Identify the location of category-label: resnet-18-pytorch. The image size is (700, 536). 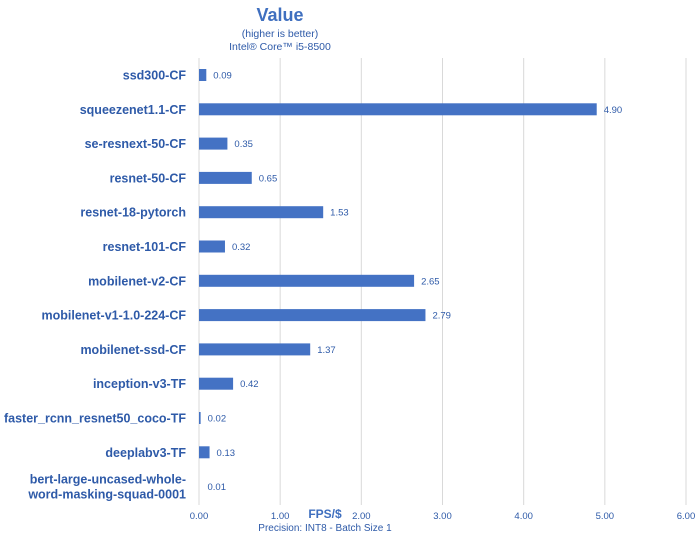
(133, 213).